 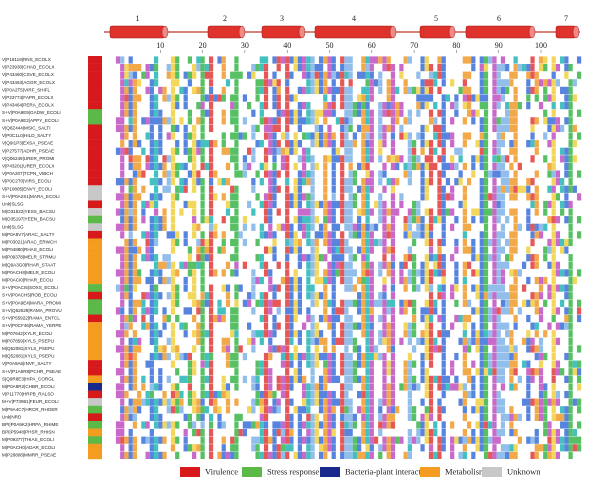 What do you see at coordinates (28, 340) in the screenshot?
I see `sequence-label: M|P07859|XYLS_PSEPU` at bounding box center [28, 340].